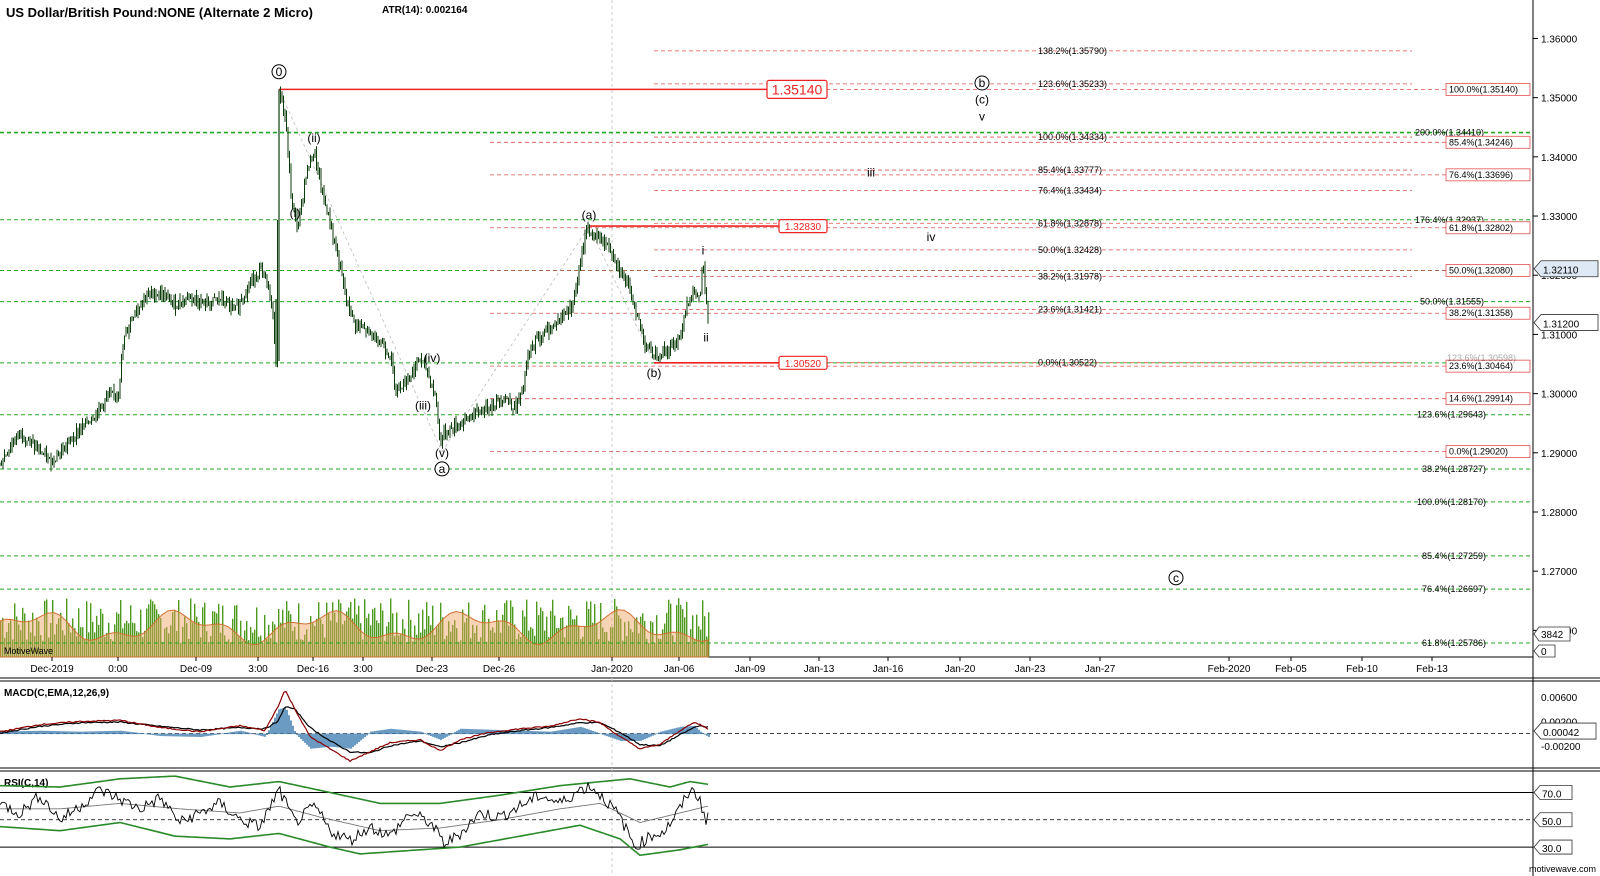  What do you see at coordinates (354, 790) in the screenshot?
I see `rsi-upper-band` at bounding box center [354, 790].